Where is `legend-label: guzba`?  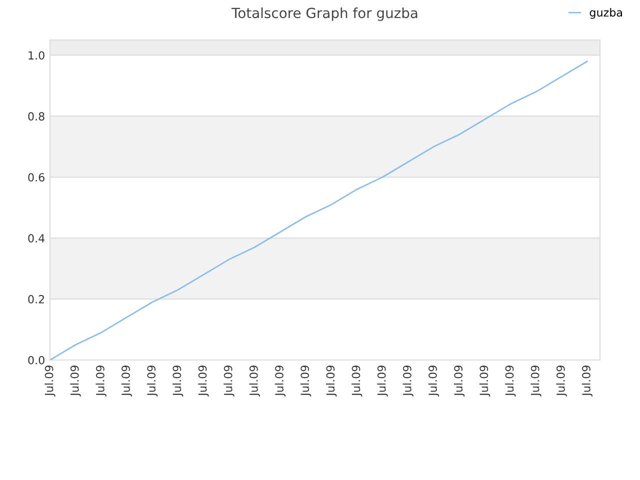 legend-label: guzba is located at coordinates (606, 13).